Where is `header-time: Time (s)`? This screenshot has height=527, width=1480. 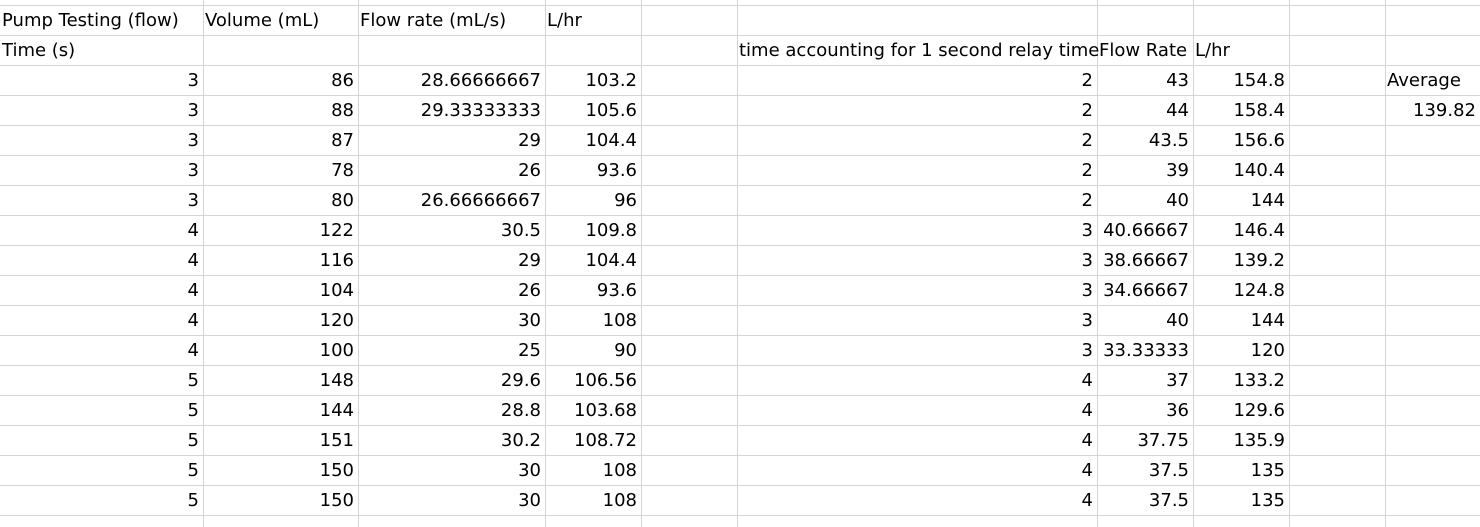 header-time: Time (s) is located at coordinates (39, 50).